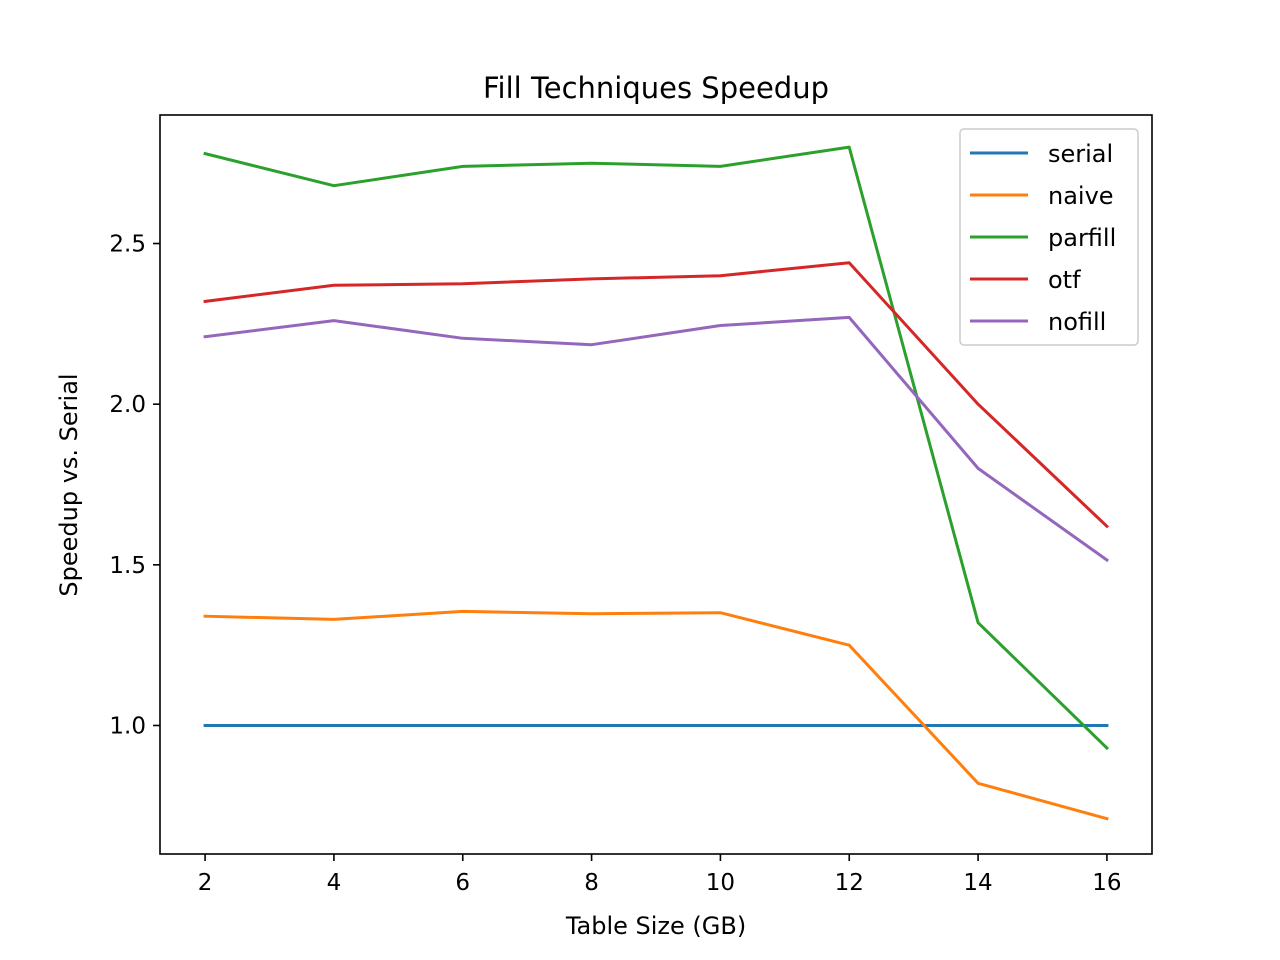 Image resolution: width=1280 pixels, height=960 pixels. I want to click on x-tick-label: 6, so click(462, 883).